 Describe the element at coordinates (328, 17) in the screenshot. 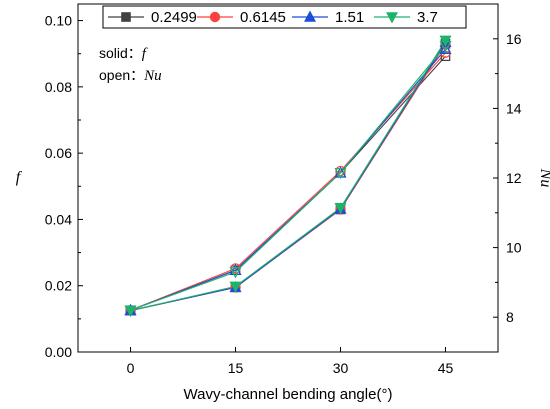

I see `legend-entry: 1.51` at that location.